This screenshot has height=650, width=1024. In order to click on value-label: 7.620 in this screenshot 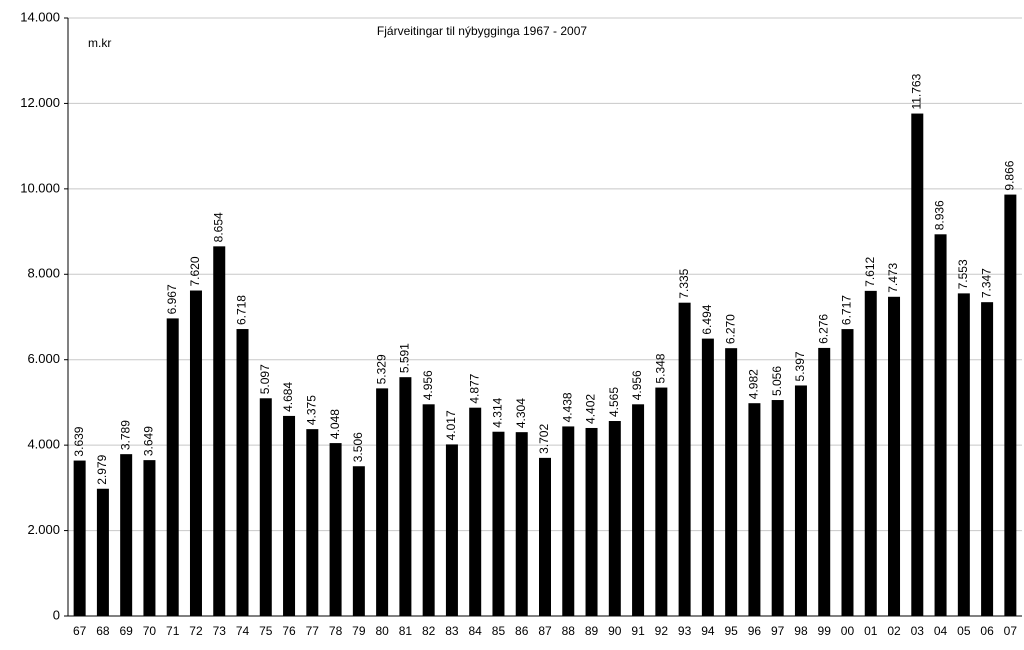, I will do `click(195, 271)`.